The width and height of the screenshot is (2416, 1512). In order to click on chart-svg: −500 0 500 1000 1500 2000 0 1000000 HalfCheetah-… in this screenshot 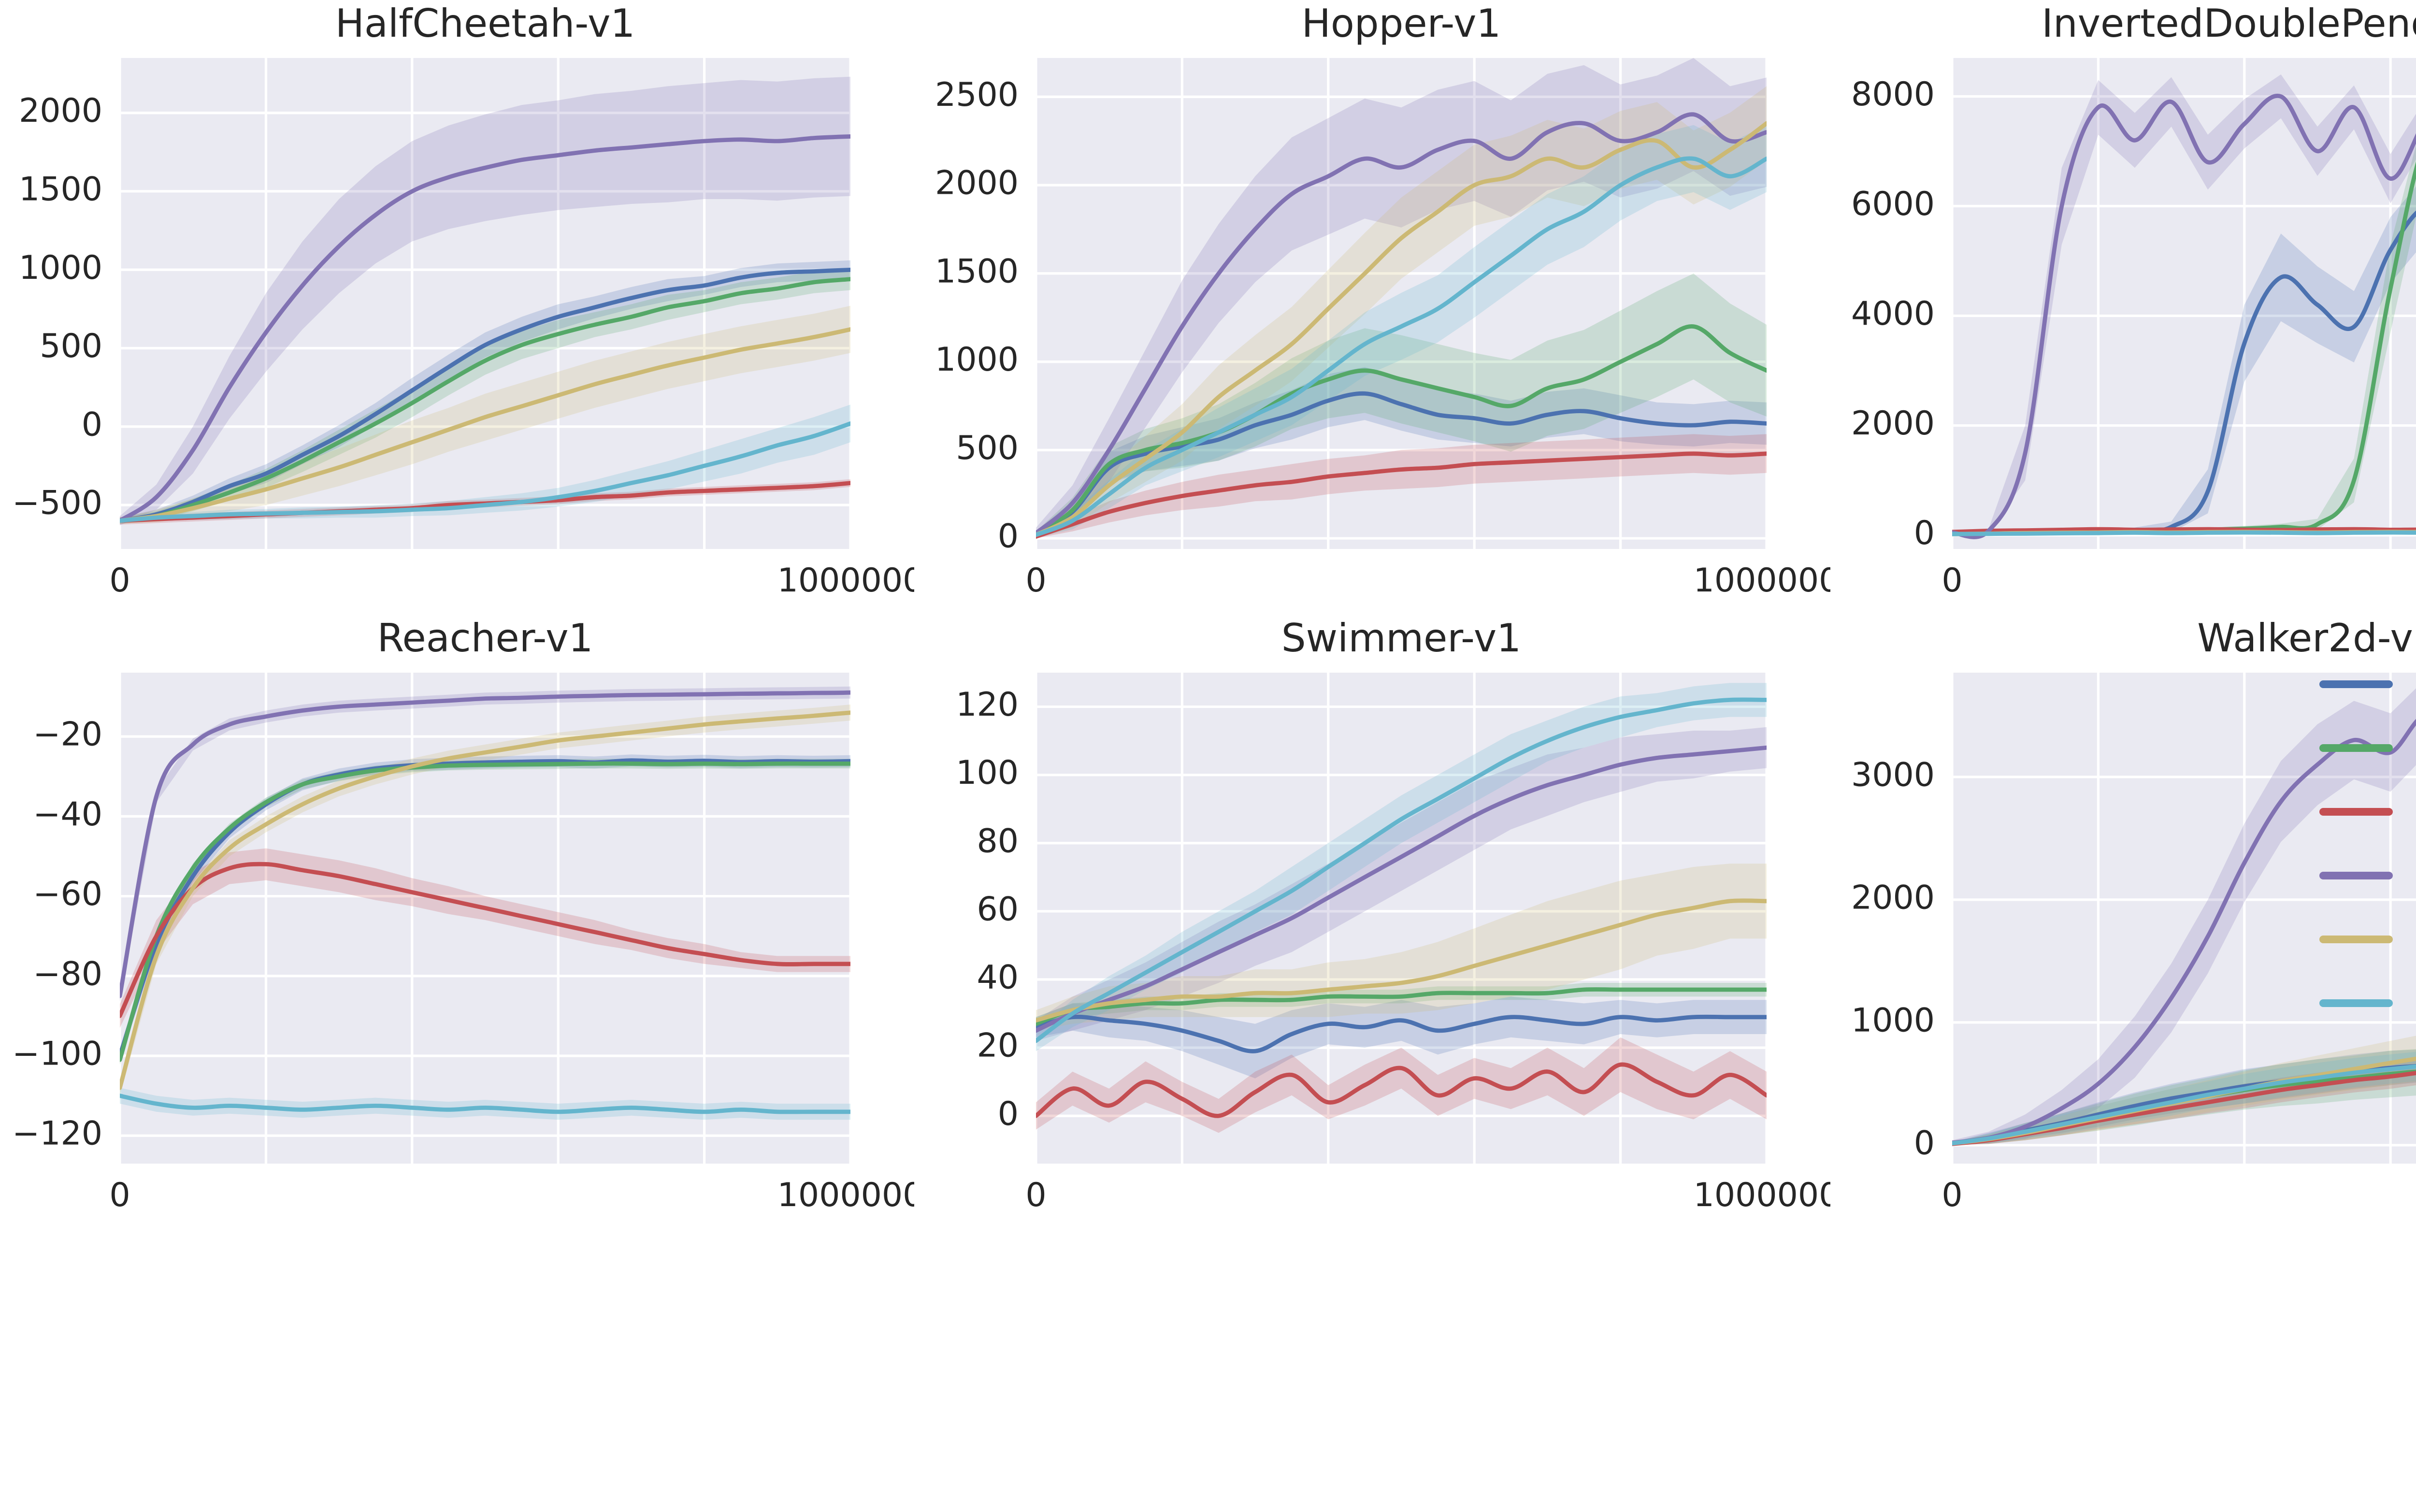, I will do `click(467, 301)`.